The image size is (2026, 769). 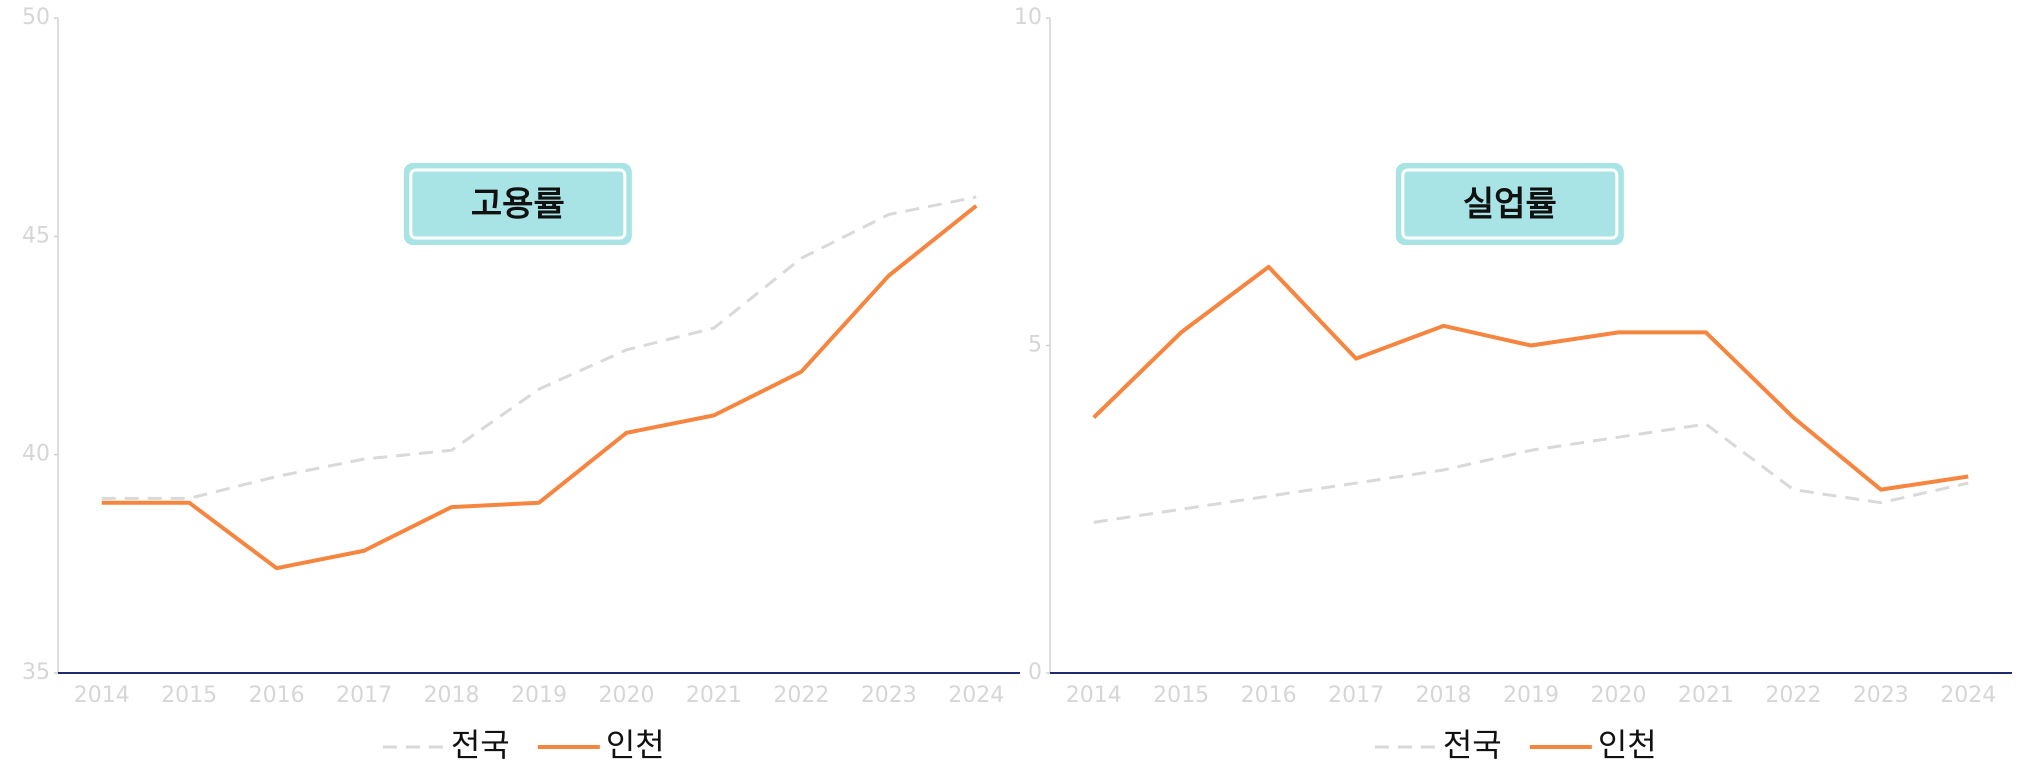 What do you see at coordinates (36, 454) in the screenshot?
I see `y-tick-label: 40` at bounding box center [36, 454].